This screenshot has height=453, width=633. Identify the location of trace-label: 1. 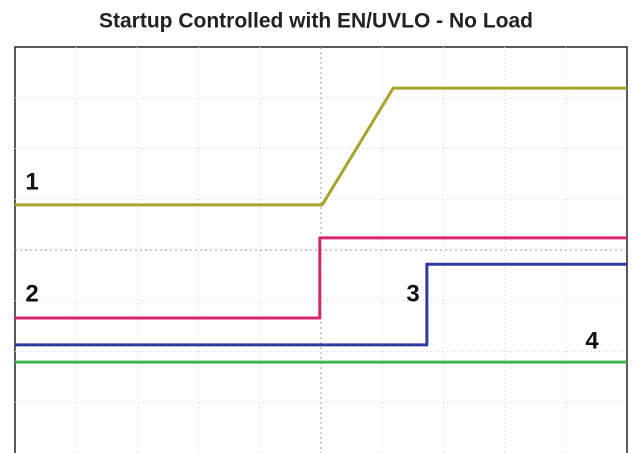
(31, 181).